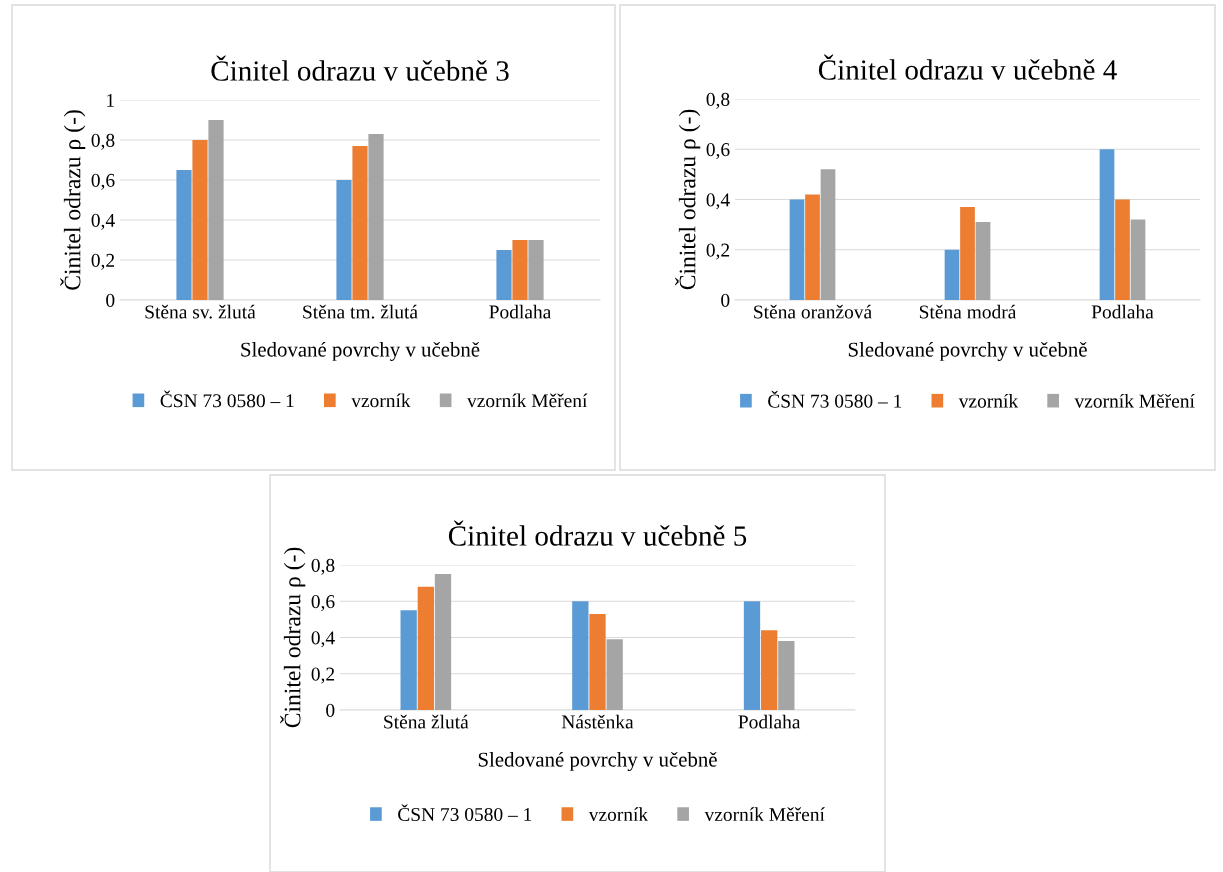  Describe the element at coordinates (360, 311) in the screenshot. I see `x-tick-label: Stěna tm. žlutá` at that location.